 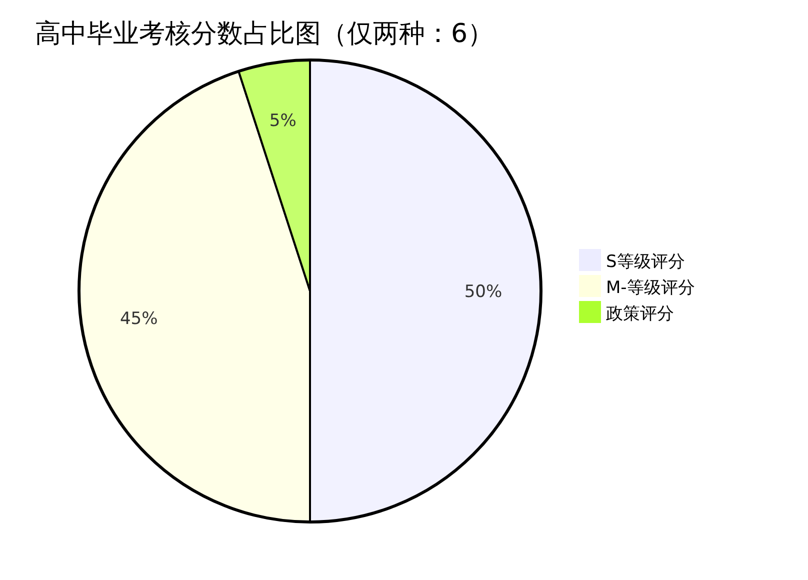 What do you see at coordinates (650, 288) in the screenshot?
I see `legend-label: M-等级评分` at bounding box center [650, 288].